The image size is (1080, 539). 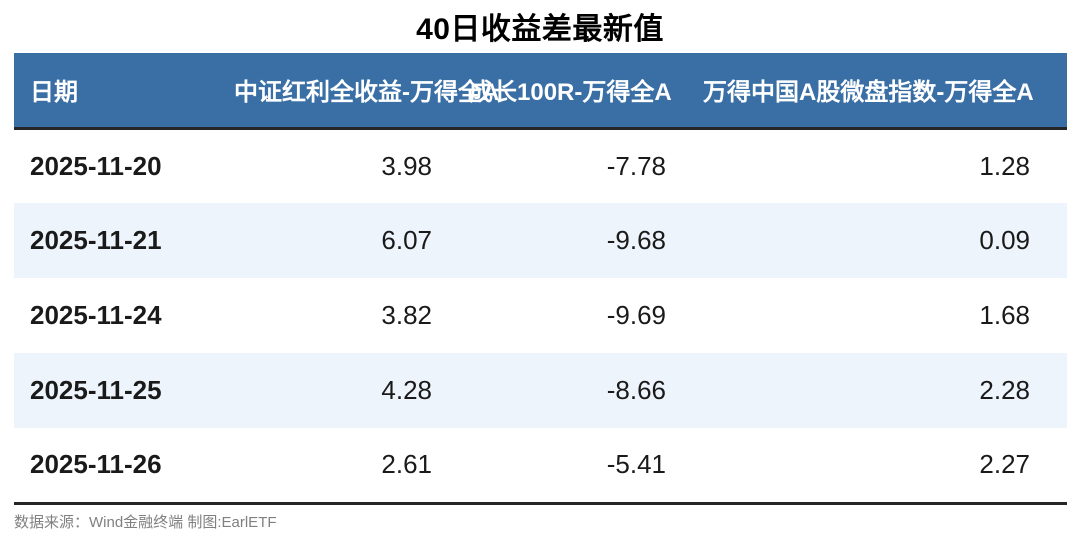 I want to click on table-row: 2025-11-20 3.98 -7.78 1.28, so click(x=540, y=165).